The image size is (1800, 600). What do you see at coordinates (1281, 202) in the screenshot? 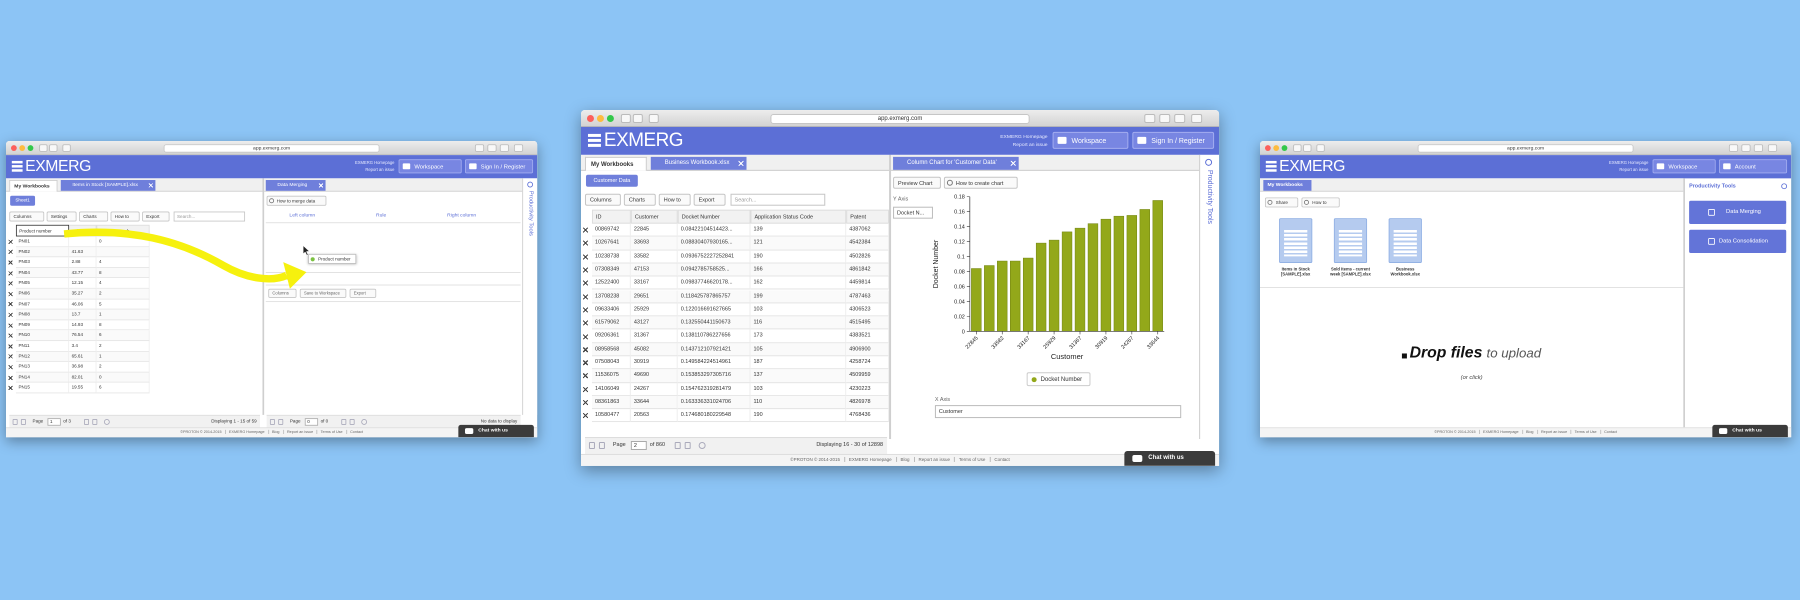
I see `action-button: Share` at bounding box center [1281, 202].